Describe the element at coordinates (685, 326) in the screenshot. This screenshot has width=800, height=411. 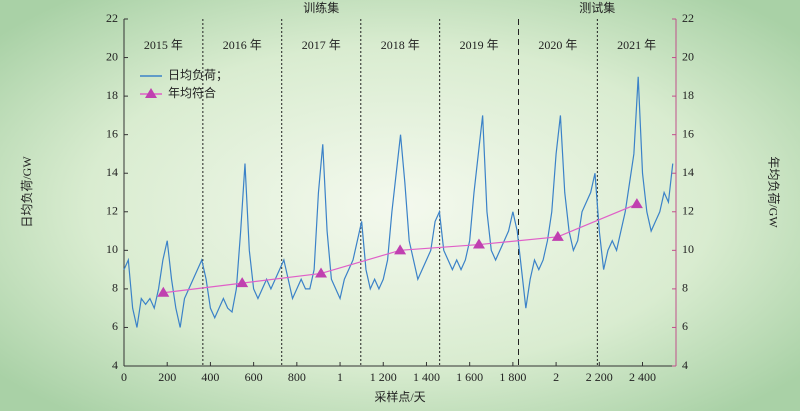
I see `y2-tick-label: 6` at that location.